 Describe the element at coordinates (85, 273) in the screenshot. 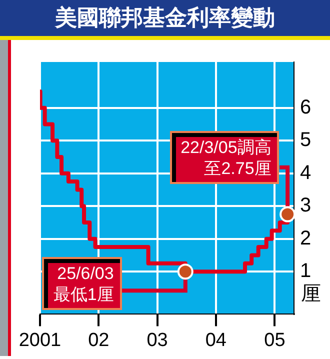

I see `annotation: 25/6/03` at that location.